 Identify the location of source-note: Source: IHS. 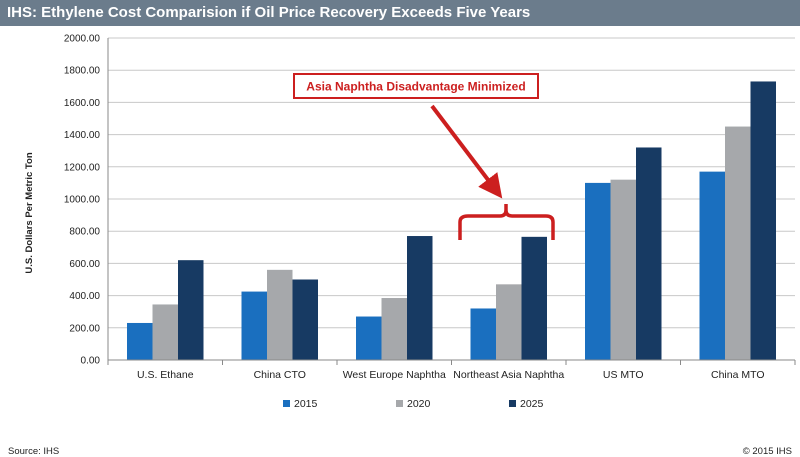
(34, 451).